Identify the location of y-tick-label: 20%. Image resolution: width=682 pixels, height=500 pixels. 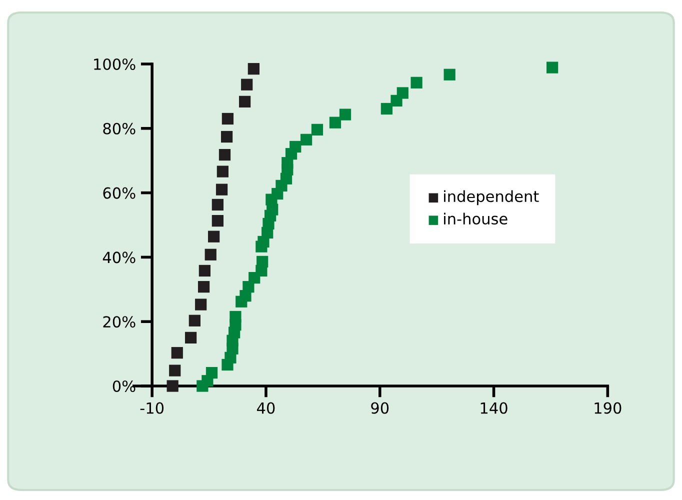
(119, 322).